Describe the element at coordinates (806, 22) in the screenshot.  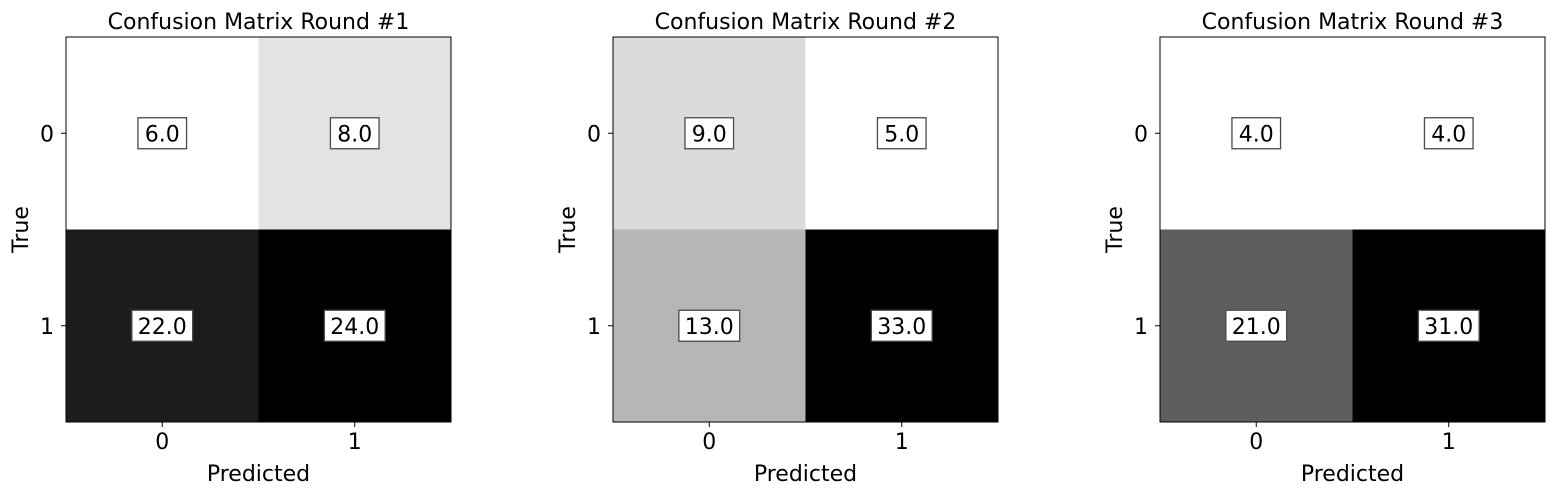
I see `panel-title: Confusion Matrix Round #2` at that location.